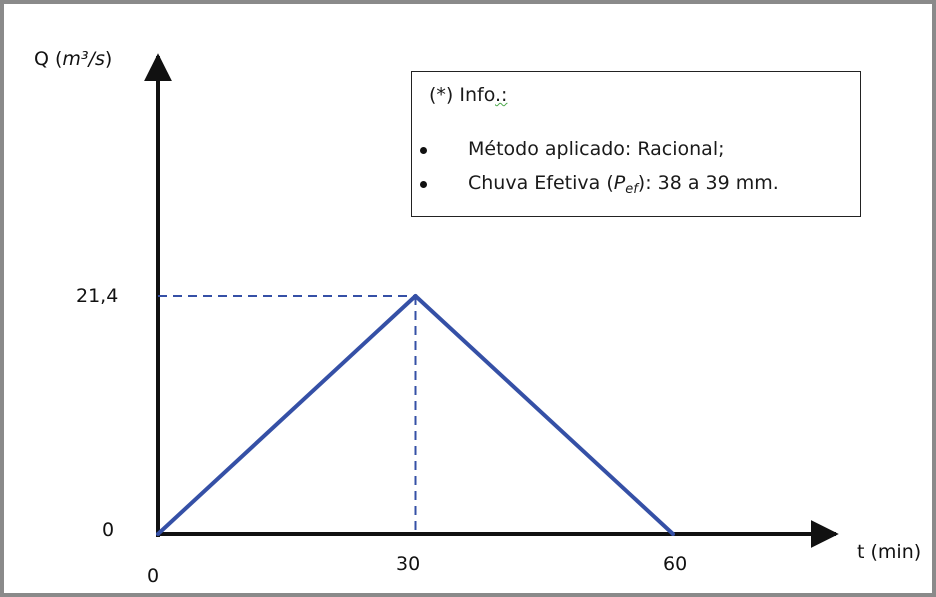 This screenshot has width=936, height=597. I want to click on x-tick-label-60: 60, so click(675, 564).